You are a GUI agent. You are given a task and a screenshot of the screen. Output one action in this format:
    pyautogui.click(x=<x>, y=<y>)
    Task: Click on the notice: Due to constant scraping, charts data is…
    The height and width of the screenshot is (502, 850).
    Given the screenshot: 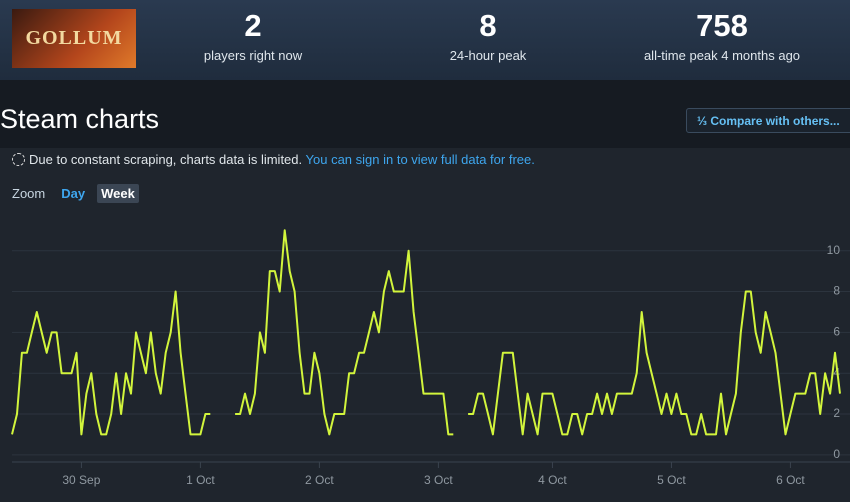 What is the action you would take?
    pyautogui.click(x=273, y=159)
    